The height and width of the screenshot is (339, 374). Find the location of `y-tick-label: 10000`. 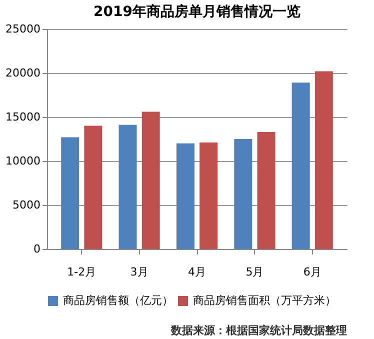

y-tick-label: 10000 is located at coordinates (23, 161).